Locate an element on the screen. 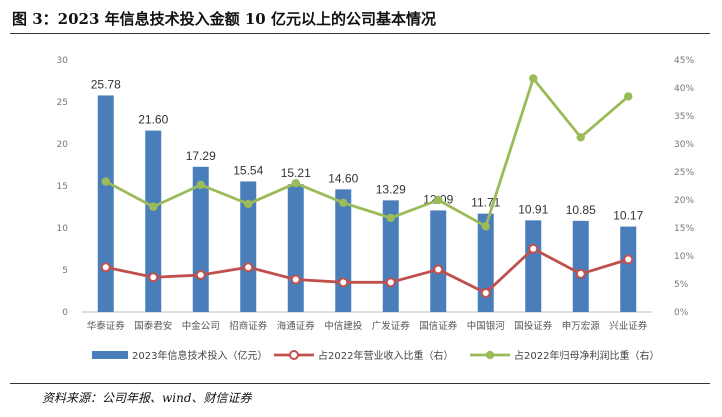 This screenshot has width=722, height=417. legend-bar-label: 2023年信息技术投入（亿元） is located at coordinates (199, 355).